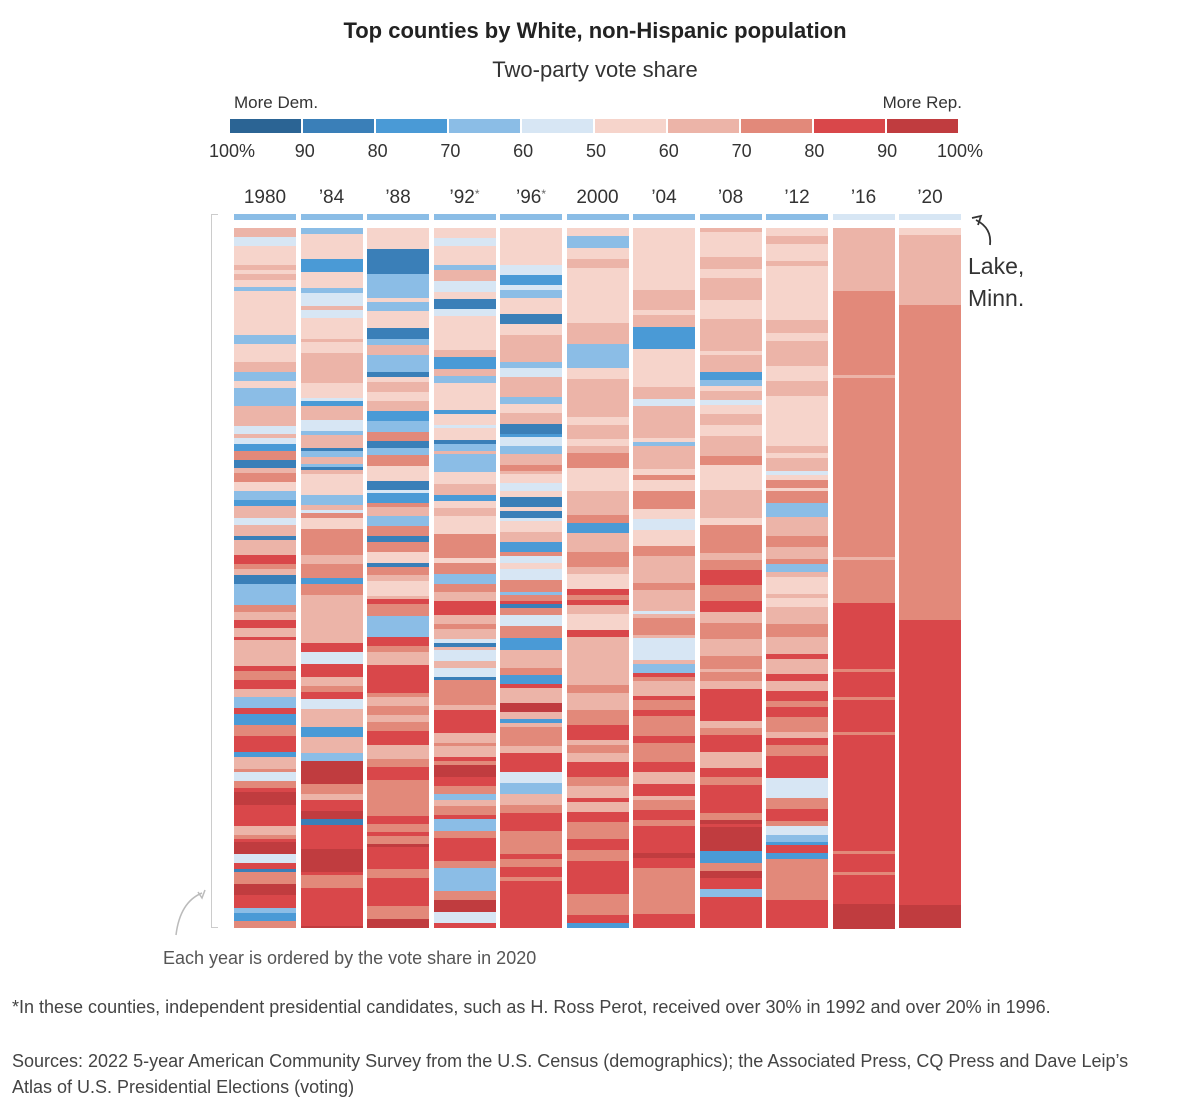  Describe the element at coordinates (595, 69) in the screenshot. I see `chart-subtitle: Two-party vote share` at that location.